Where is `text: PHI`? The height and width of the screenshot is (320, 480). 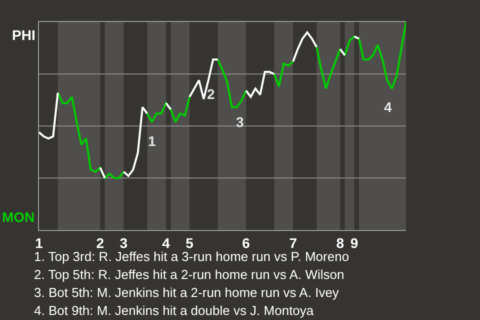
text: PHI is located at coordinates (24, 35).